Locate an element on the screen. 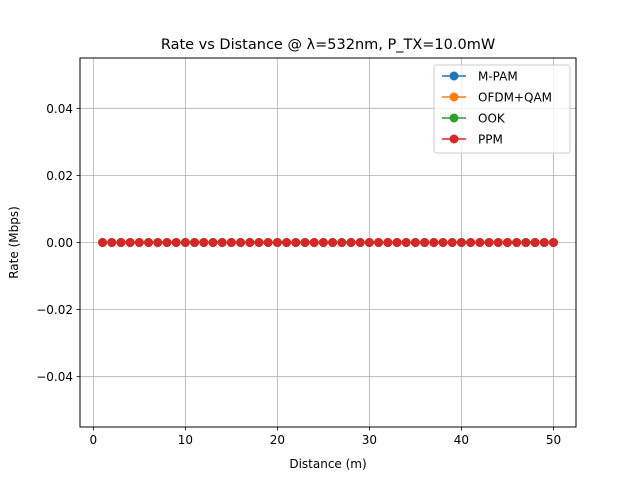 Image resolution: width=640 pixels, height=480 pixels. legend: M-PAM OFDM+QAM OOK PPM is located at coordinates (502, 109).